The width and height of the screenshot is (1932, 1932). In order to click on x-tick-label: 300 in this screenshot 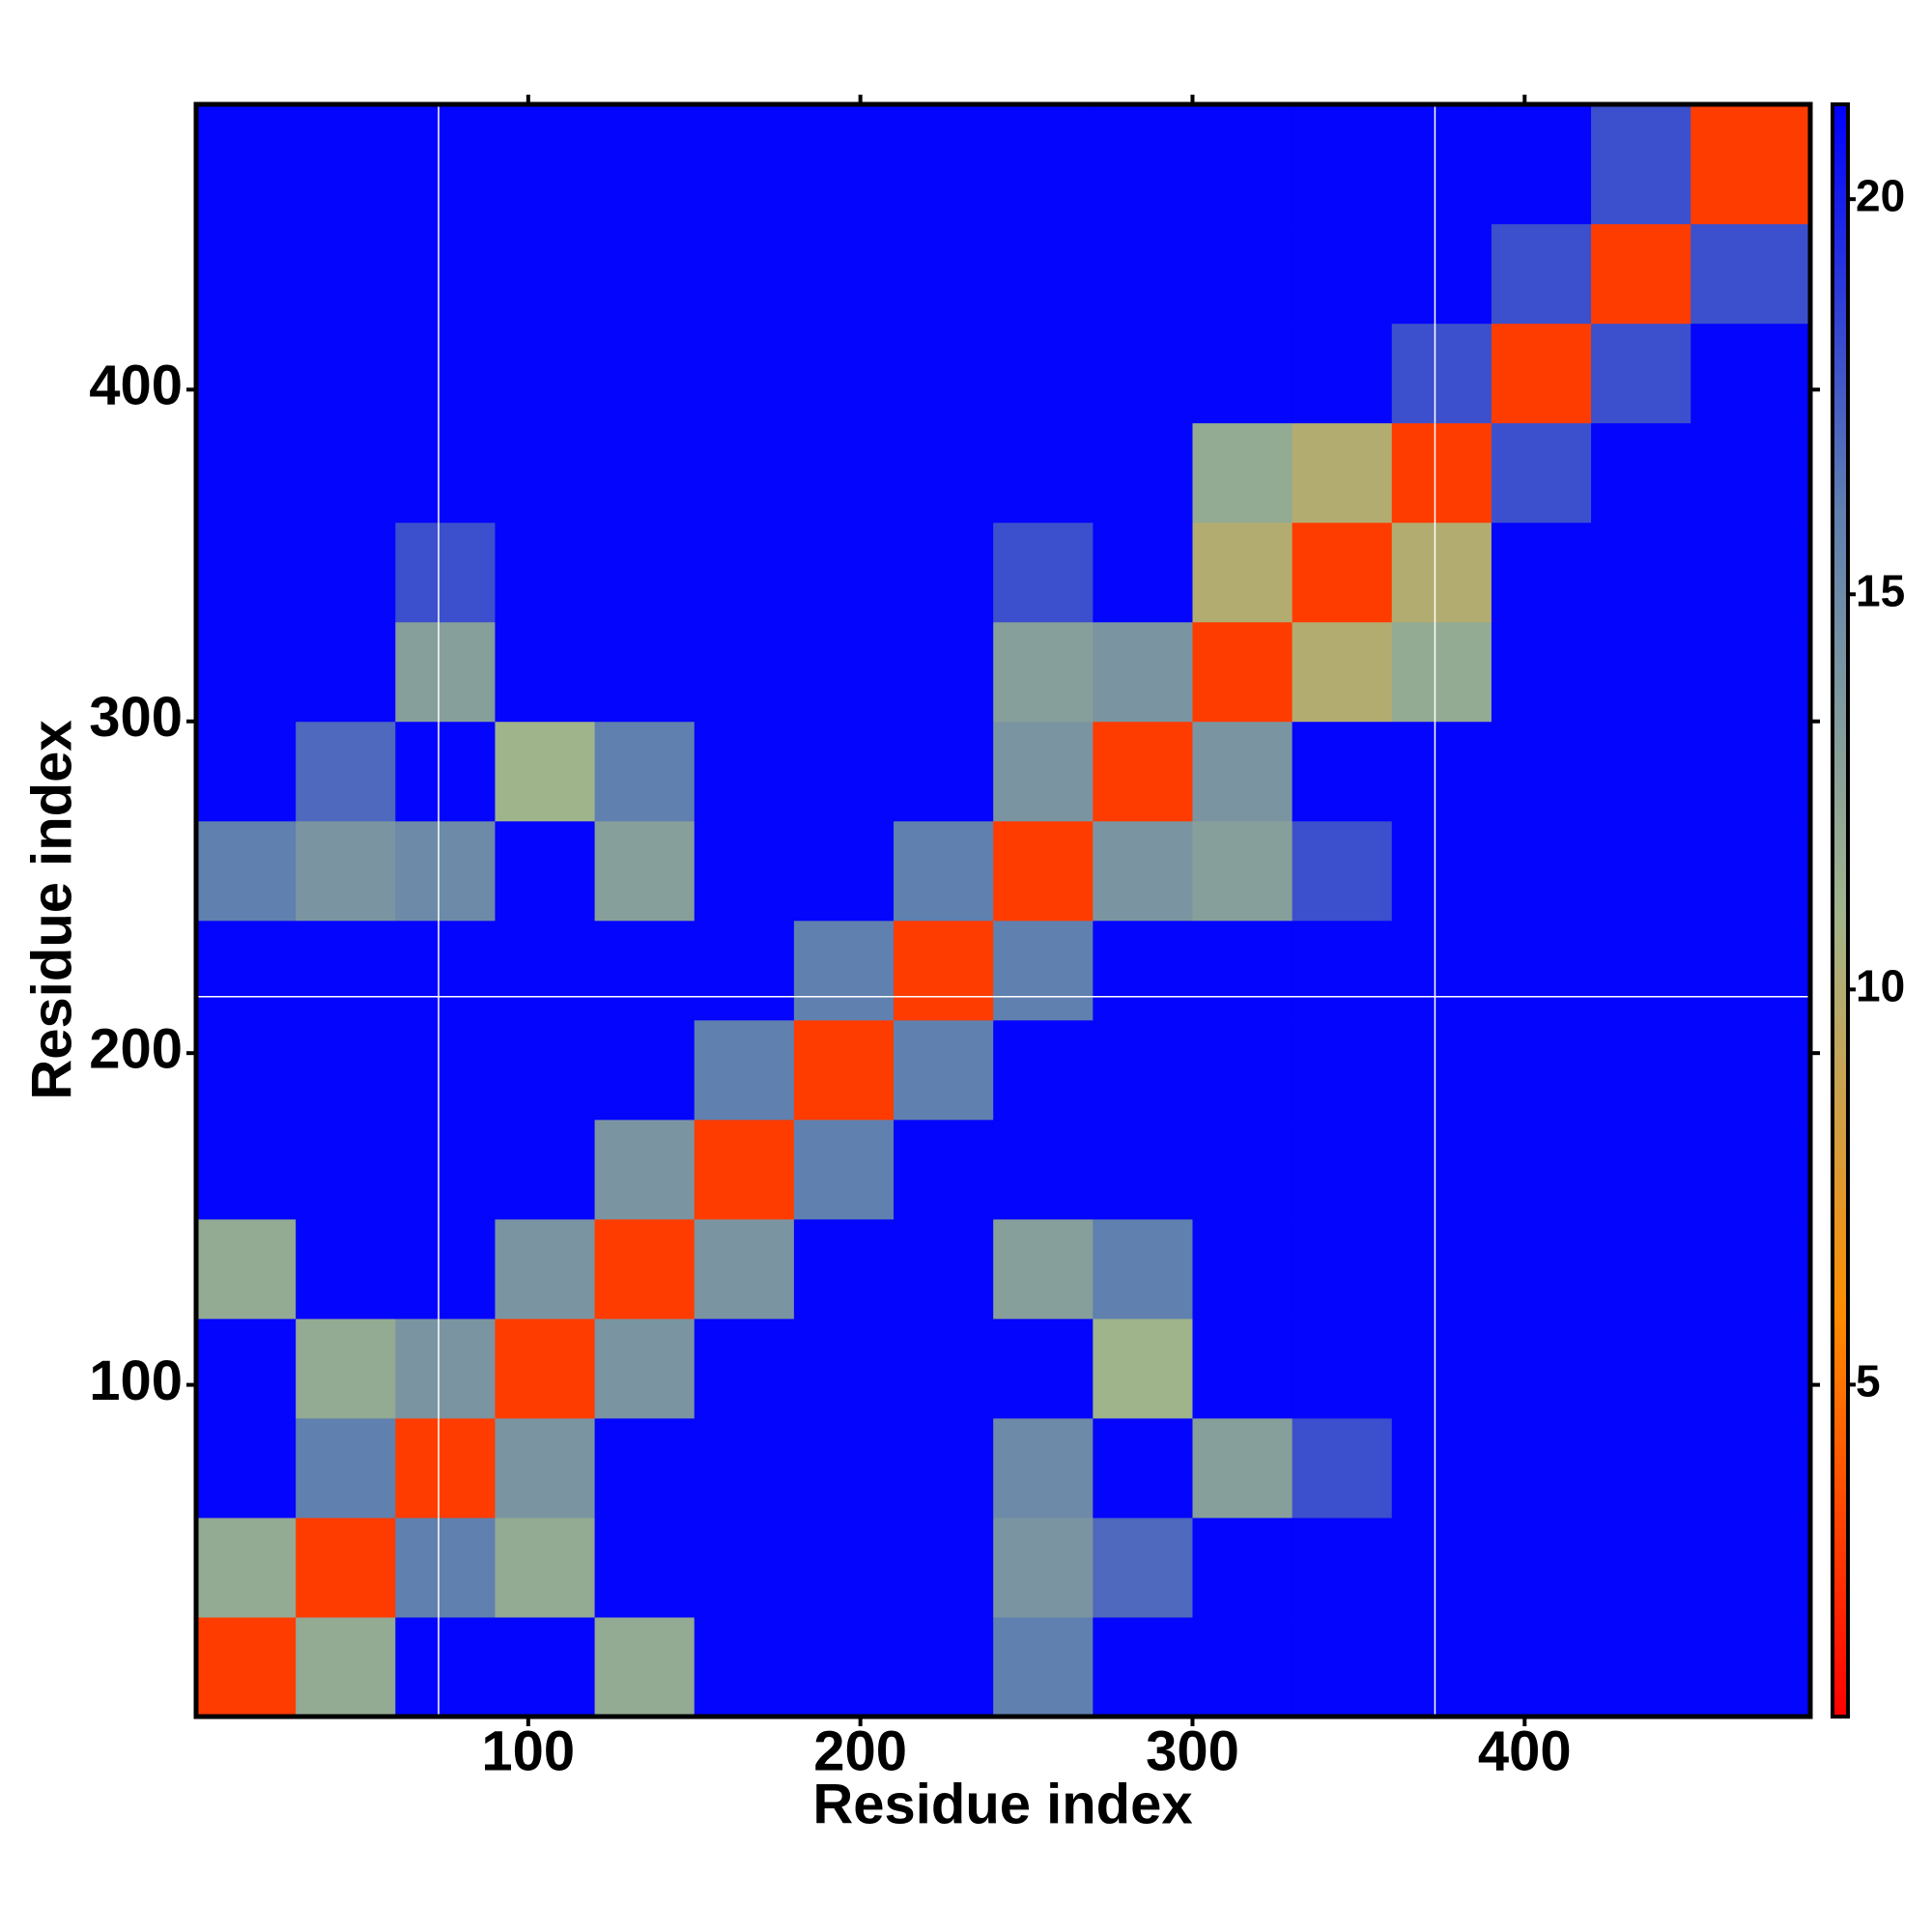, I will do `click(1192, 1750)`.